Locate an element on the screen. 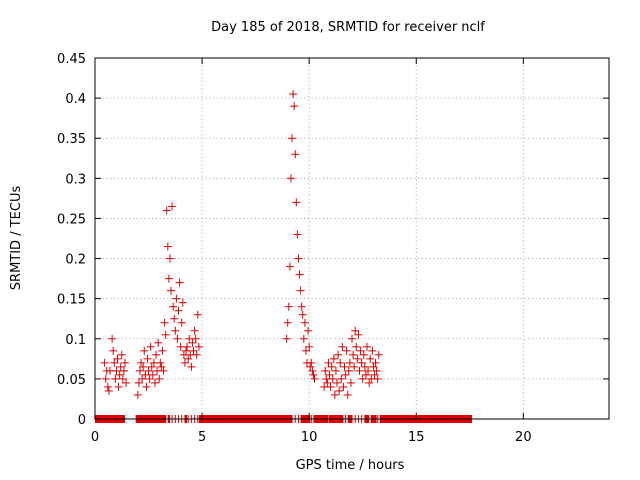 This screenshot has width=640, height=480. x-tick-labels: 0 5 10 15 20 is located at coordinates (311, 437).